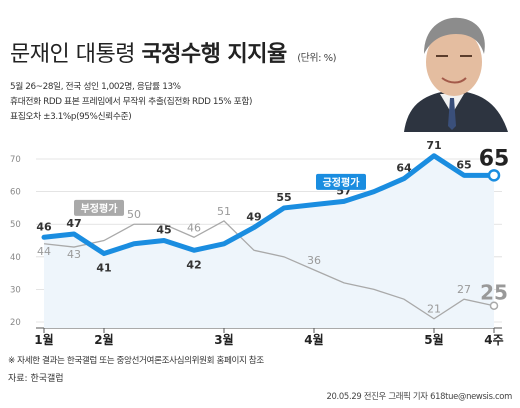  I want to click on source-label: 자료: 한국갤럽, so click(36, 379).